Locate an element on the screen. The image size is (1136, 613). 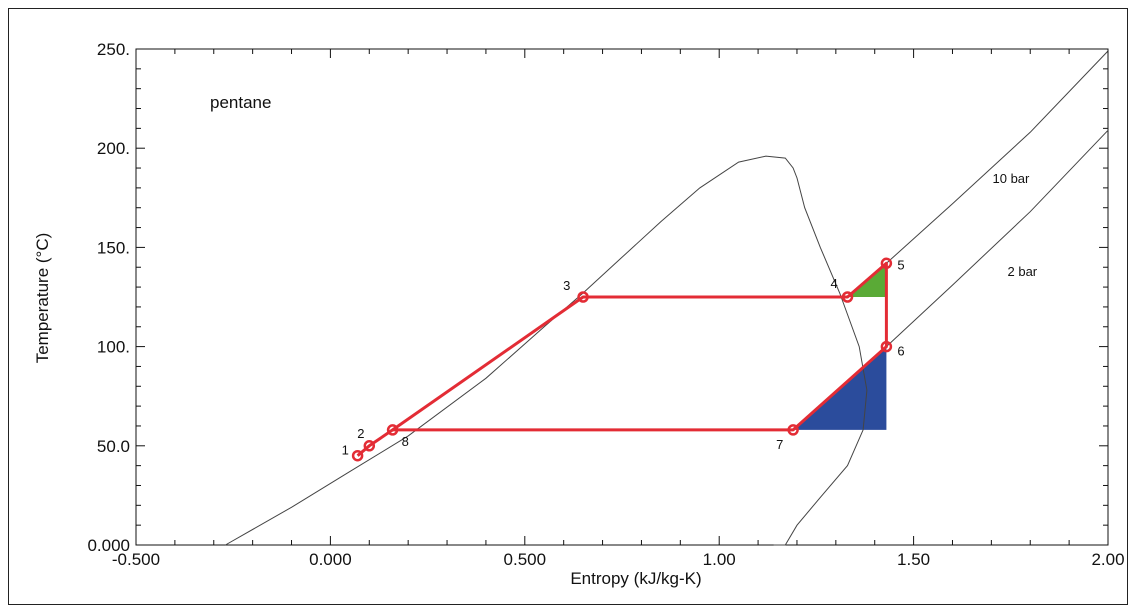
x-axis-title: Entropy (kJ/kg-K) is located at coordinates (635, 578).